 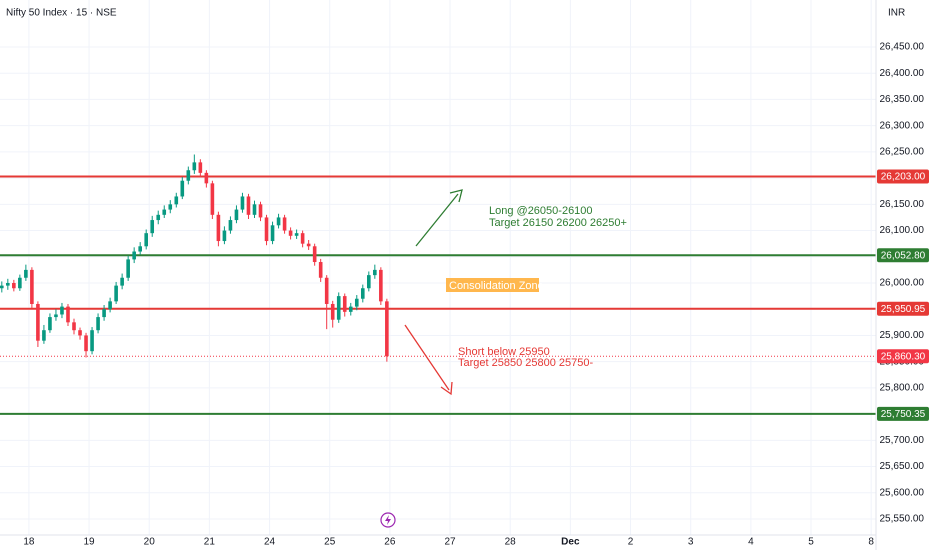 What do you see at coordinates (496, 286) in the screenshot?
I see `zone-label: Consolidation Zone` at bounding box center [496, 286].